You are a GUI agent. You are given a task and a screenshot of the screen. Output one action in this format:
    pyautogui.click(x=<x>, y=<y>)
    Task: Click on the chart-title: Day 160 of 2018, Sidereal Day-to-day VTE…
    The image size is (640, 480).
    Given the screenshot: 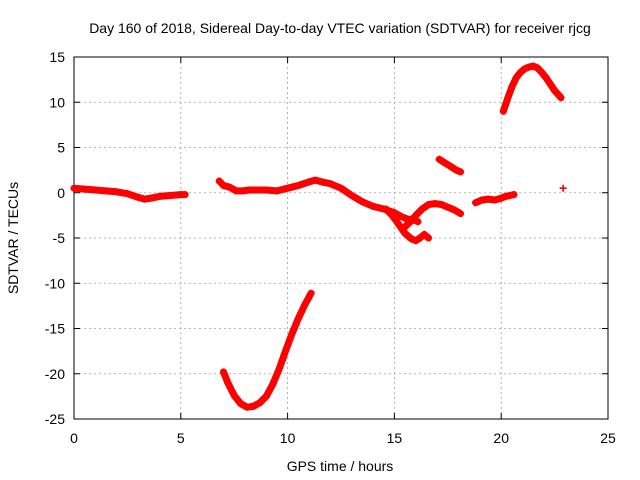 What is the action you would take?
    pyautogui.click(x=340, y=28)
    